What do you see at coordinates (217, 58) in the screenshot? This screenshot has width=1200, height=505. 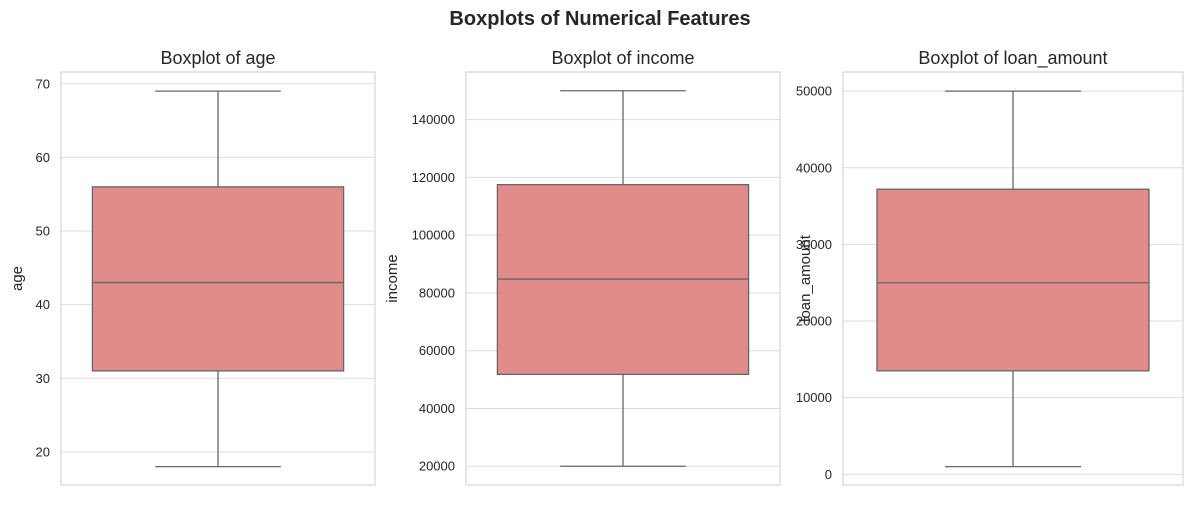 I see `panel-title: Boxplot of age` at bounding box center [217, 58].